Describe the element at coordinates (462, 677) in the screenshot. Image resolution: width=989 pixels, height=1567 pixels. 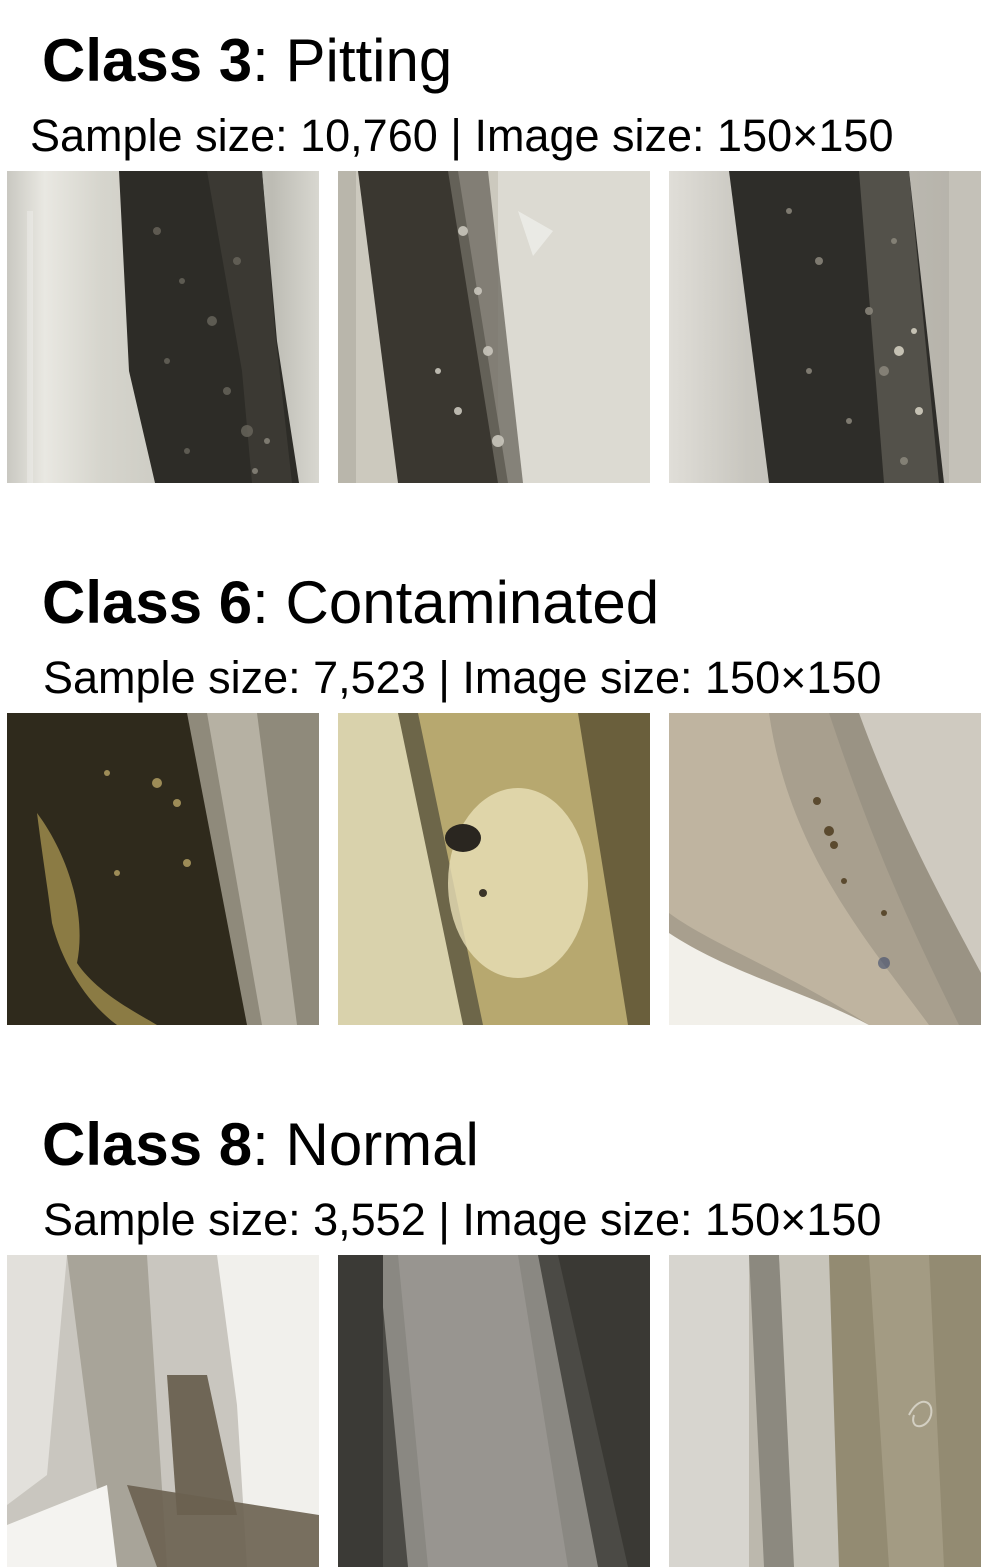
I see `section-subtitle: Sample size: 7,523 | Image size: 150×150` at that location.